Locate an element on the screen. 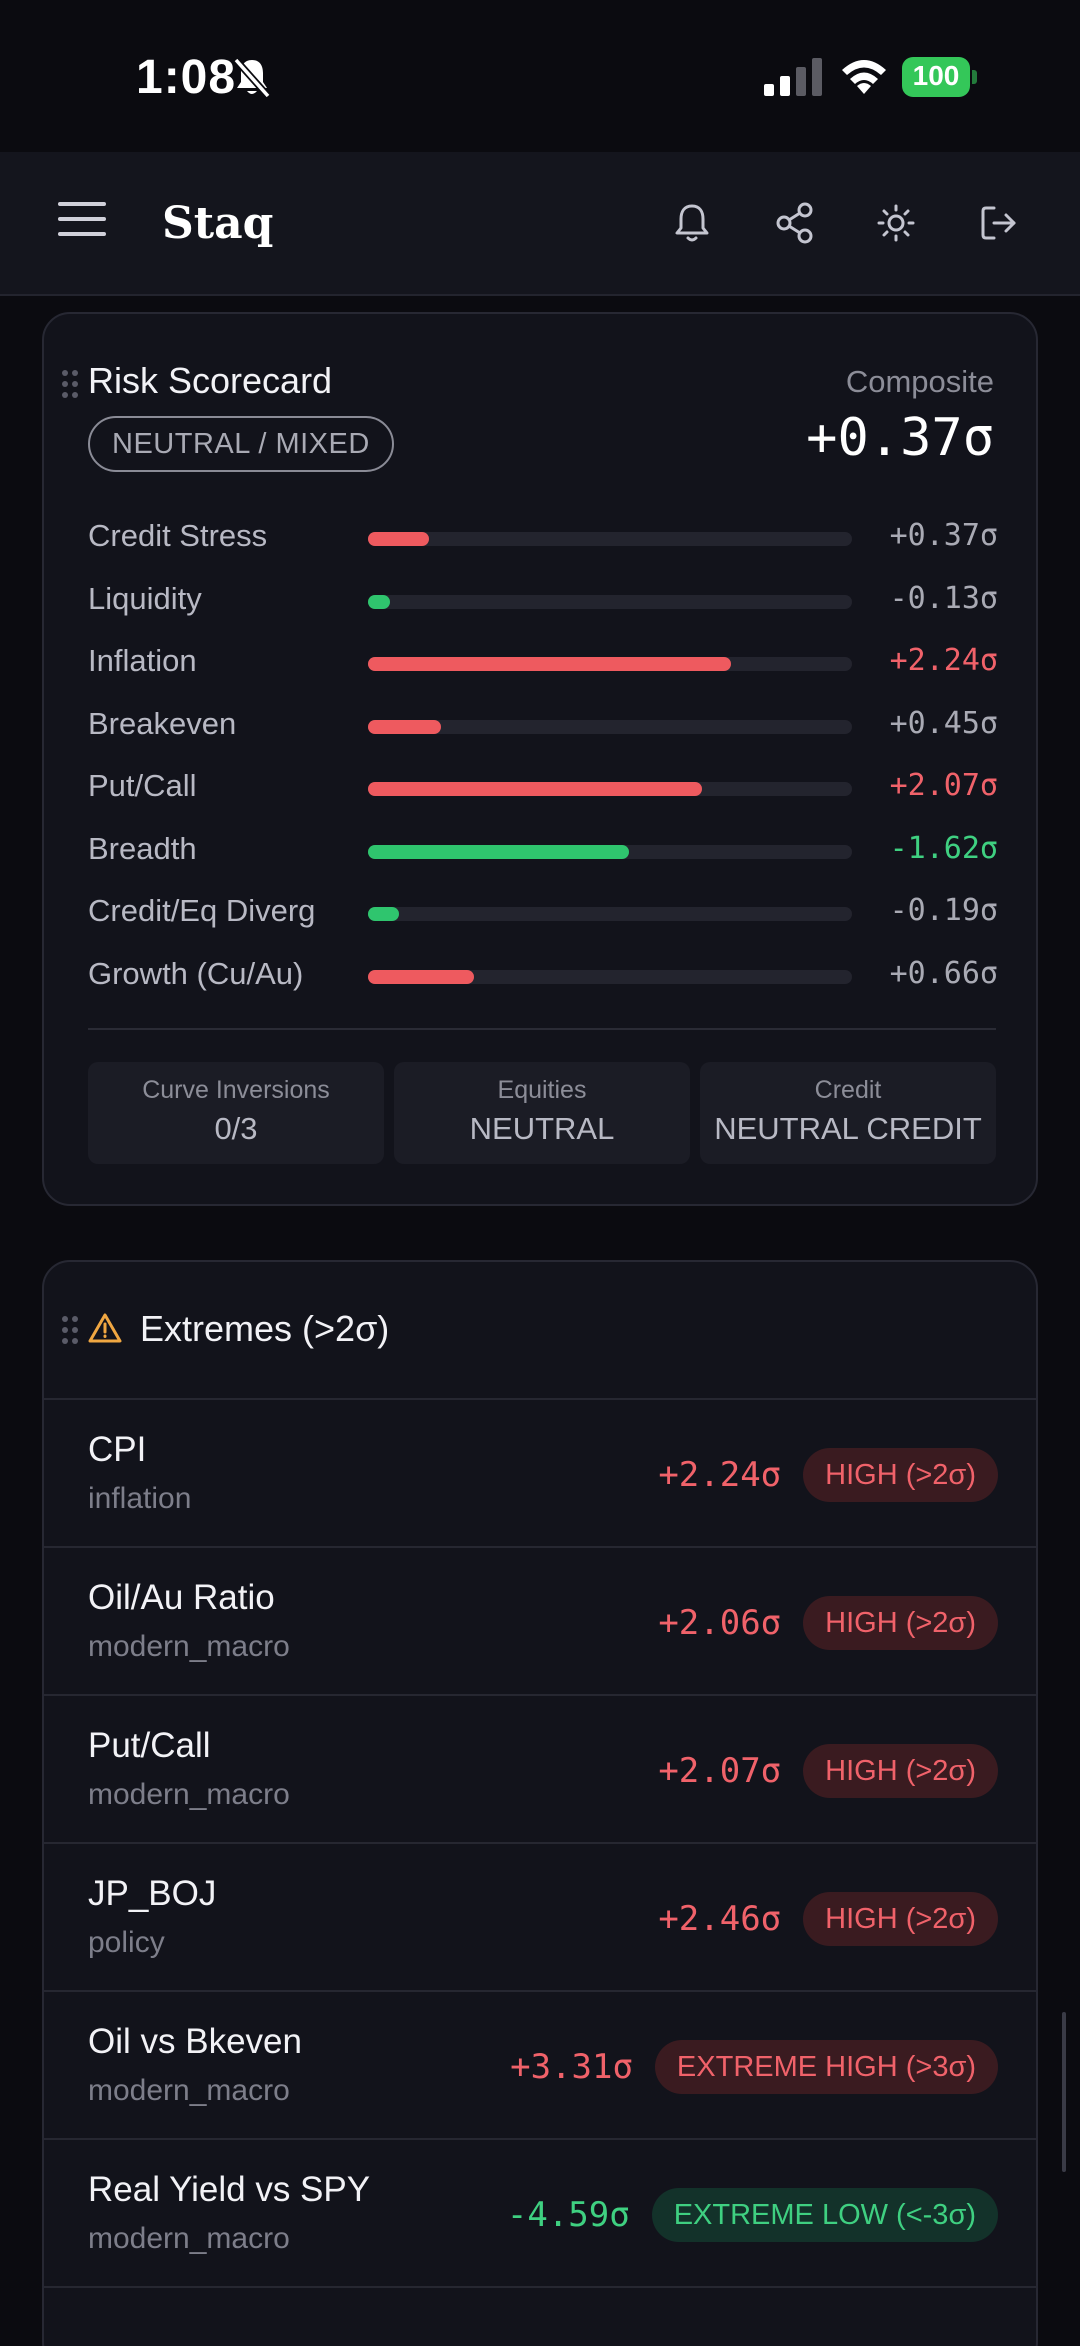  metric-row: Credit/Eq Diverg -0.19σ is located at coordinates (543, 913).